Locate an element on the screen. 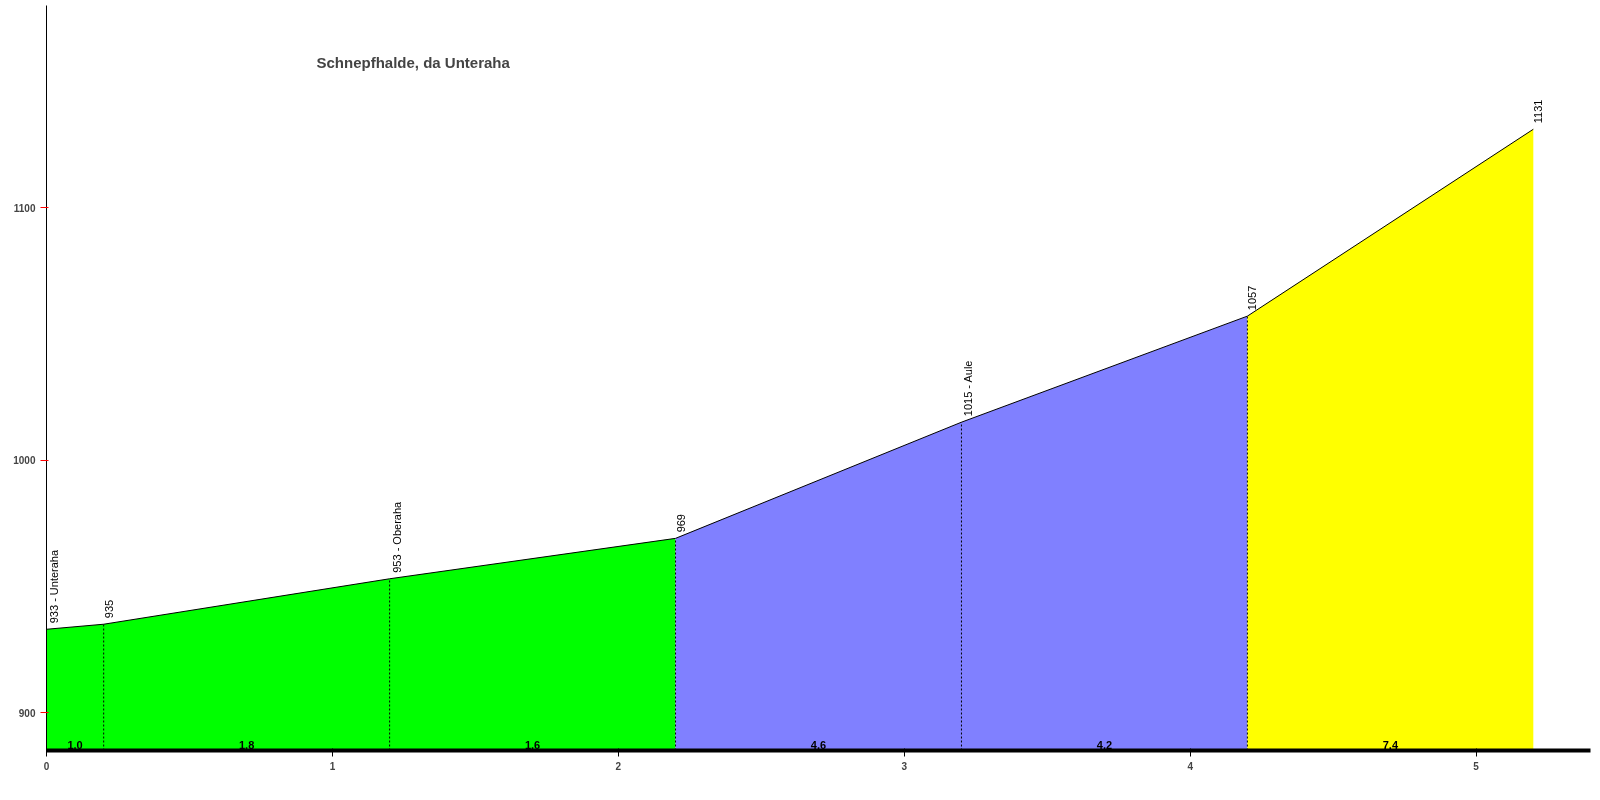  annotation: 1,6 is located at coordinates (532, 744).